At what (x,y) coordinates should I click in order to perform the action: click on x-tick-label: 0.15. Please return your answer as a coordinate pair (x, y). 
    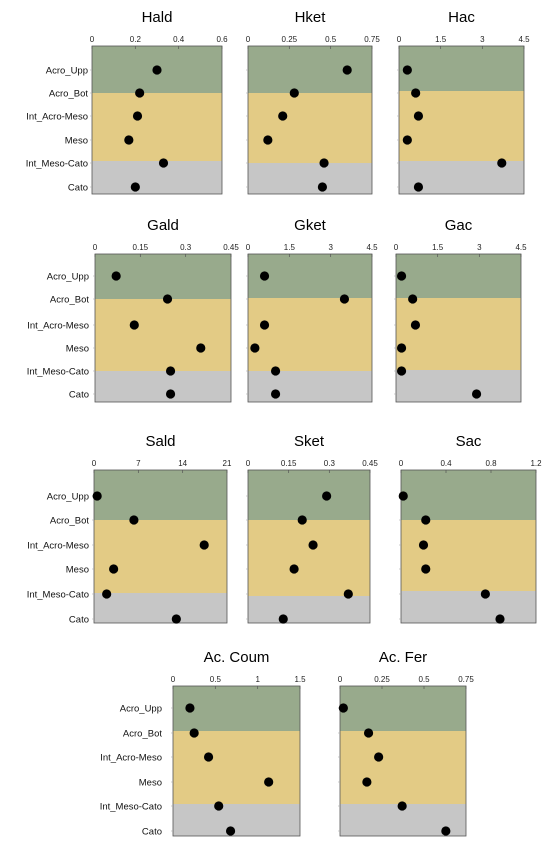
    Looking at the image, I should click on (289, 463).